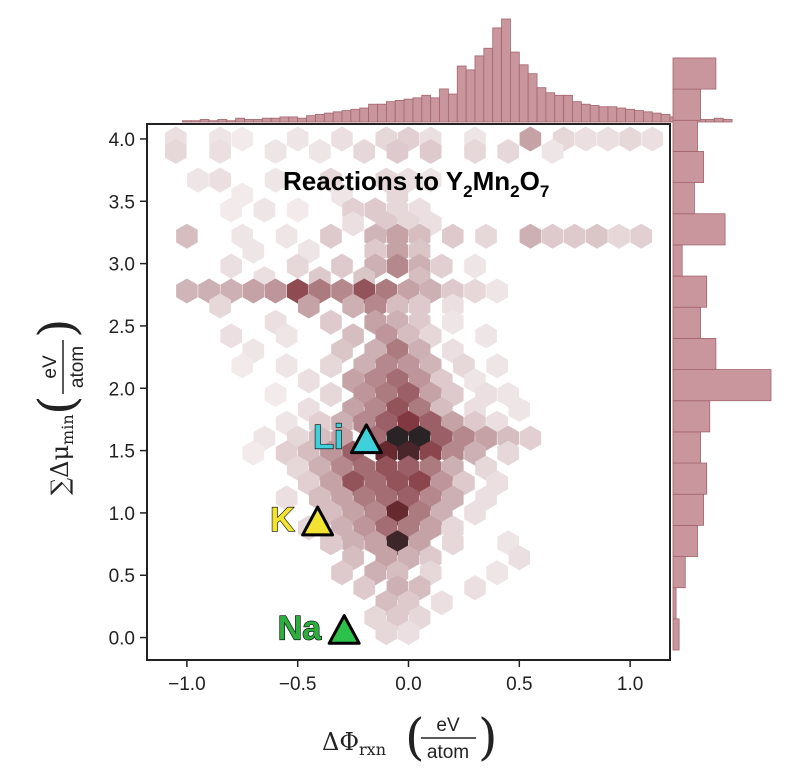 This screenshot has width=800, height=775. What do you see at coordinates (122, 452) in the screenshot?
I see `y-tick-label: 1.5` at bounding box center [122, 452].